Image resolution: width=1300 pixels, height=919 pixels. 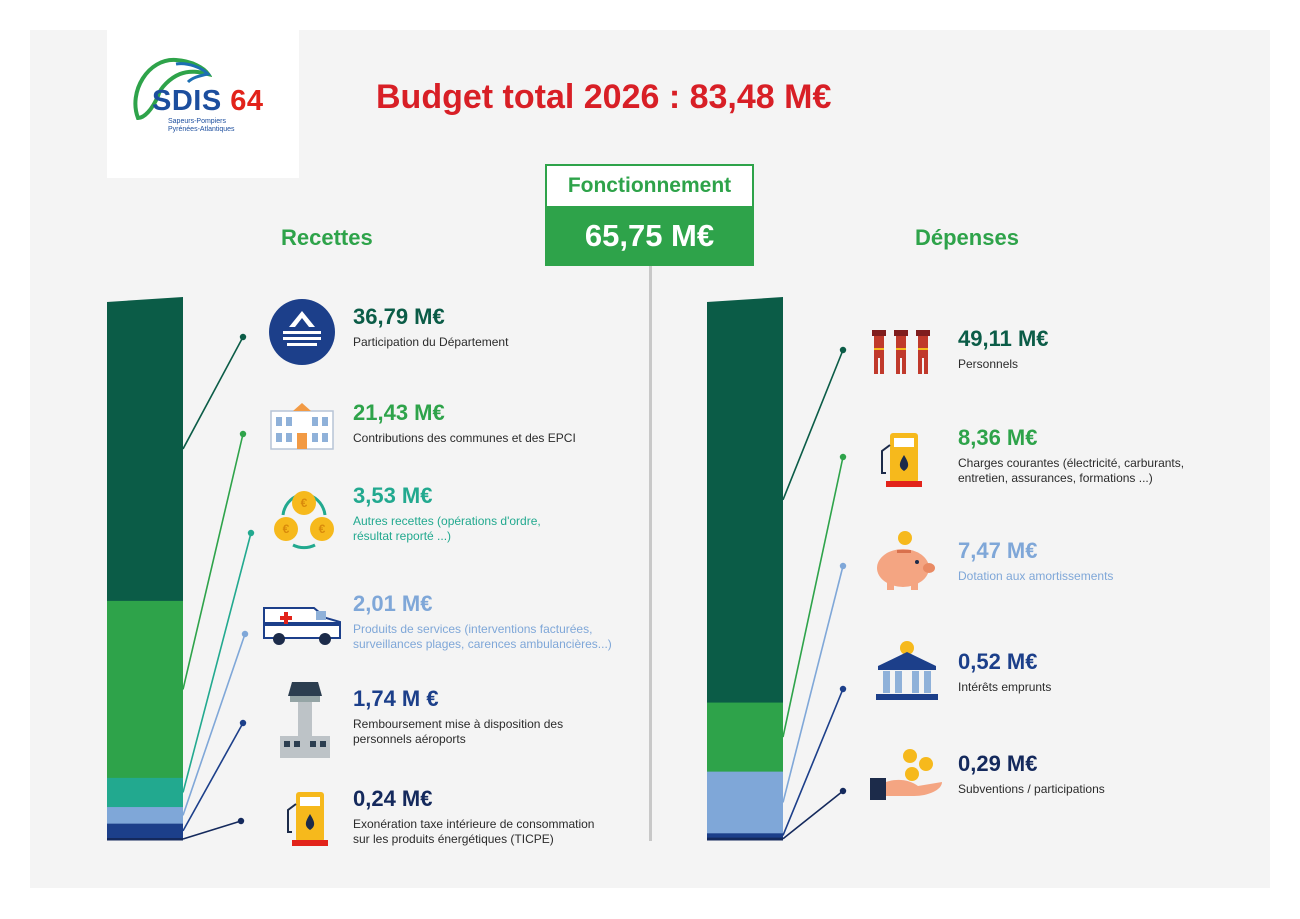 I want to click on logo-swoosh-icon, so click(x=172, y=89).